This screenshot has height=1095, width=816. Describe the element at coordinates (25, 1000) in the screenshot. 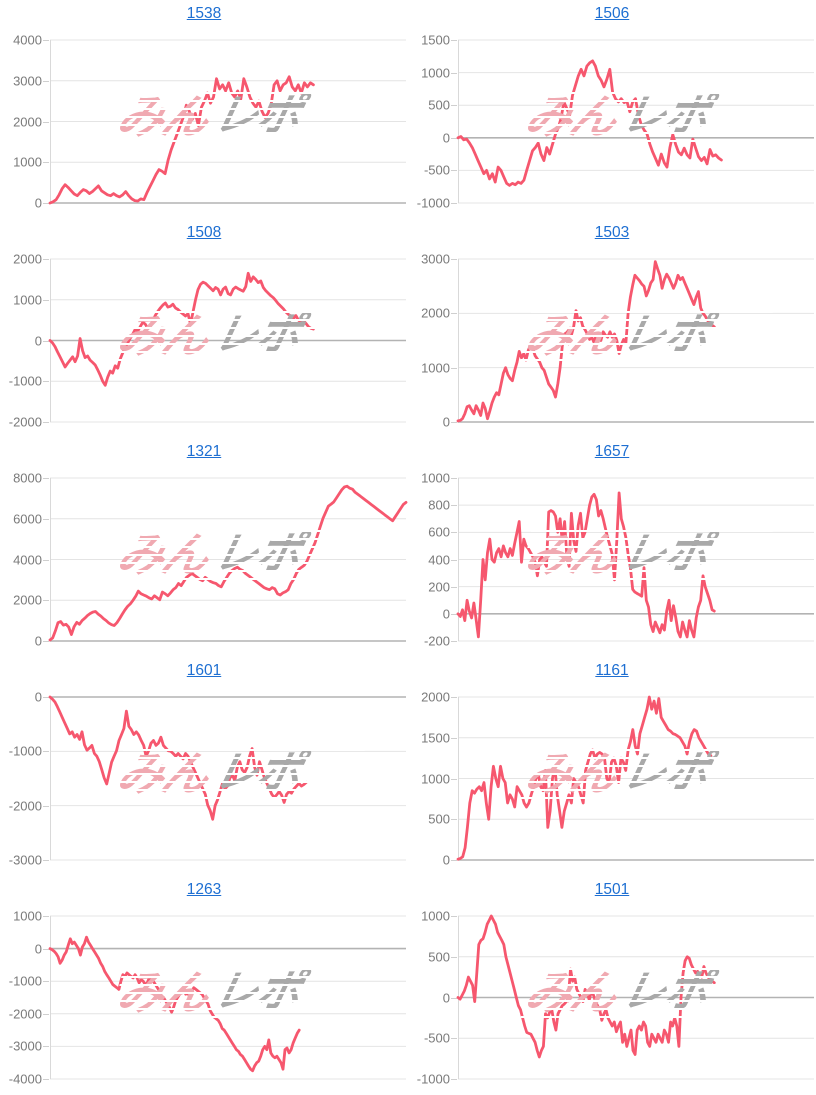

I see `y-axis: 1000 0 -1000 -2000 -3000 -4000` at that location.